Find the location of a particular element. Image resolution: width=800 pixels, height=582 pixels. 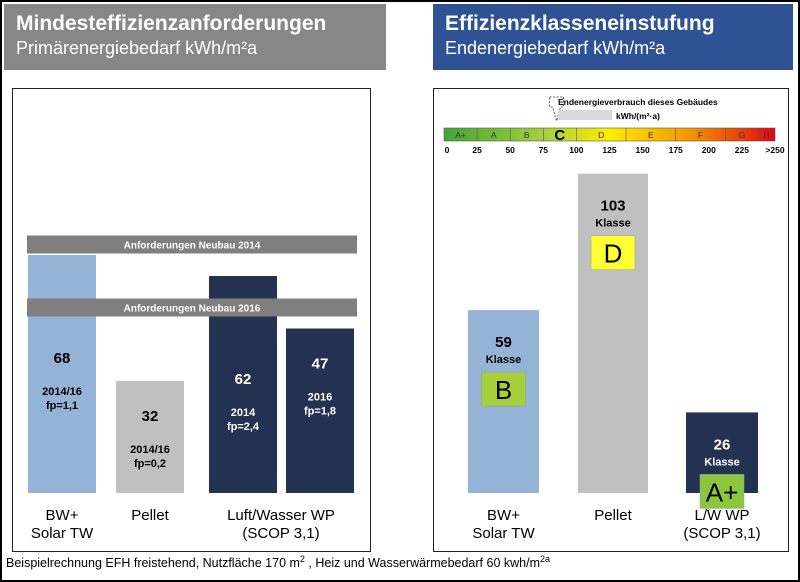

right-category-label-2-1: (SCOP 3,1) is located at coordinates (721, 533).